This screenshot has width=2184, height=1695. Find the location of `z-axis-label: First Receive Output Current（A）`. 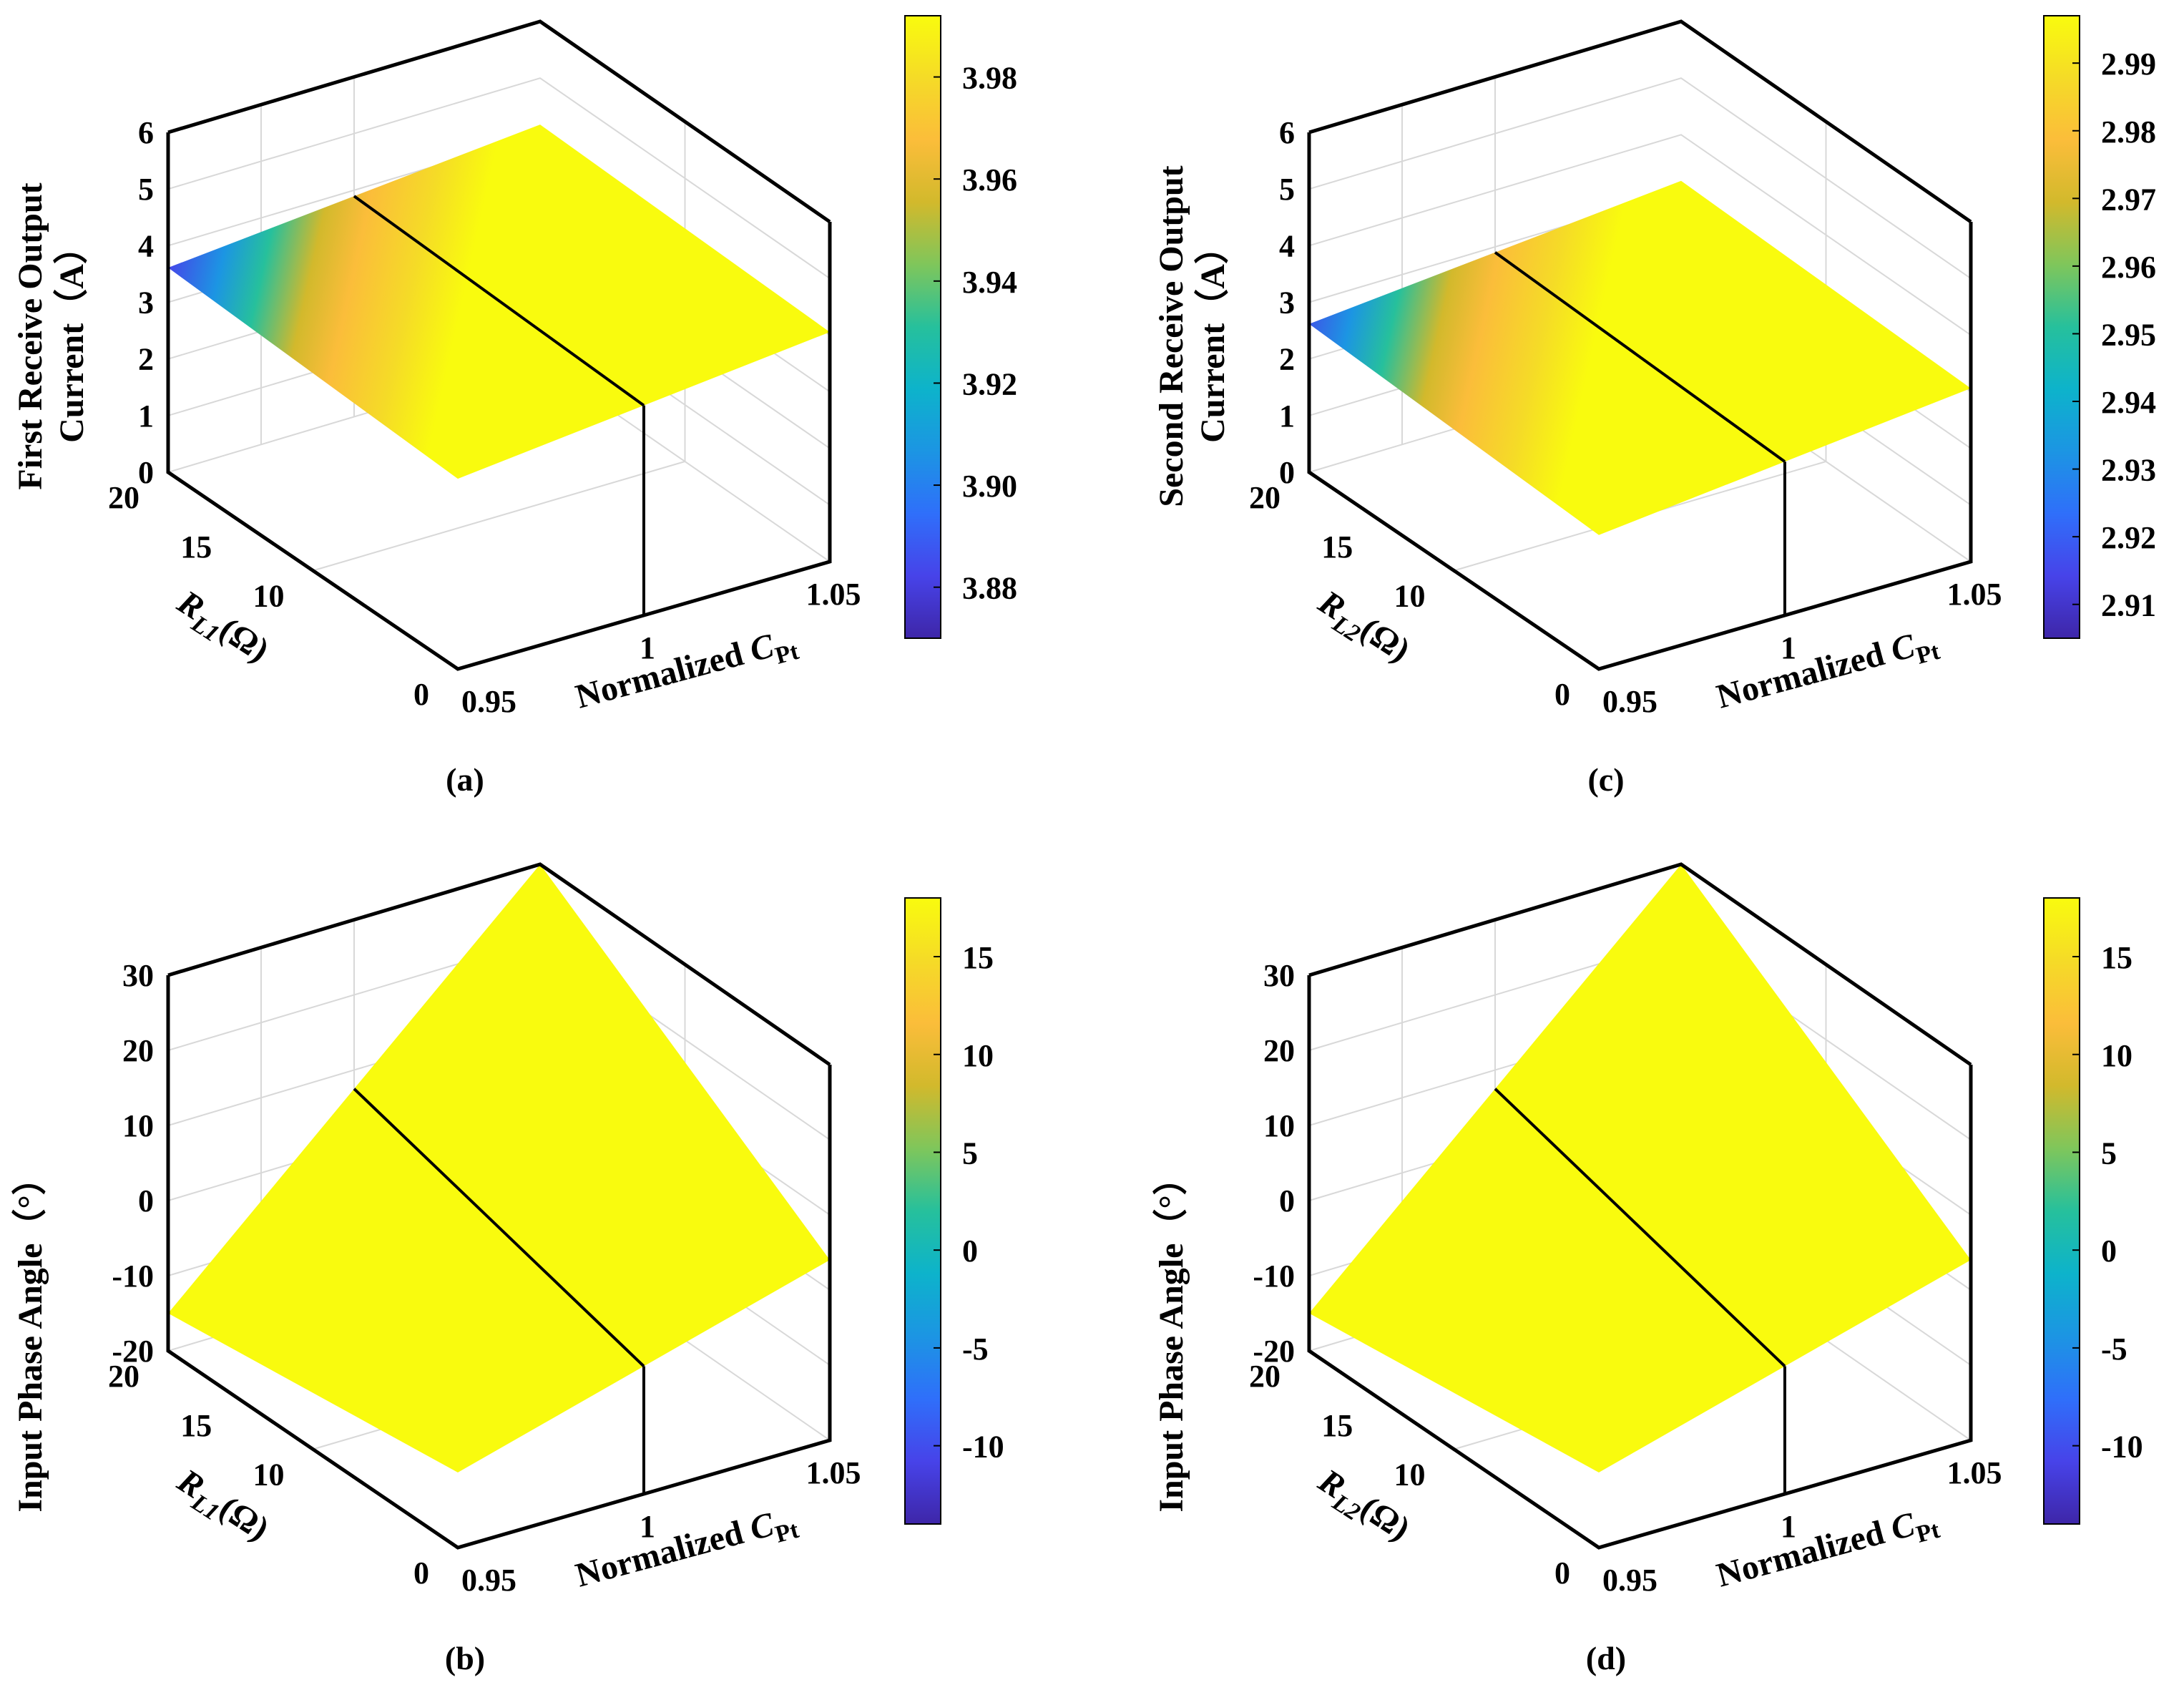

z-axis-label: First Receive Output Current（A） is located at coordinates (51, 335).